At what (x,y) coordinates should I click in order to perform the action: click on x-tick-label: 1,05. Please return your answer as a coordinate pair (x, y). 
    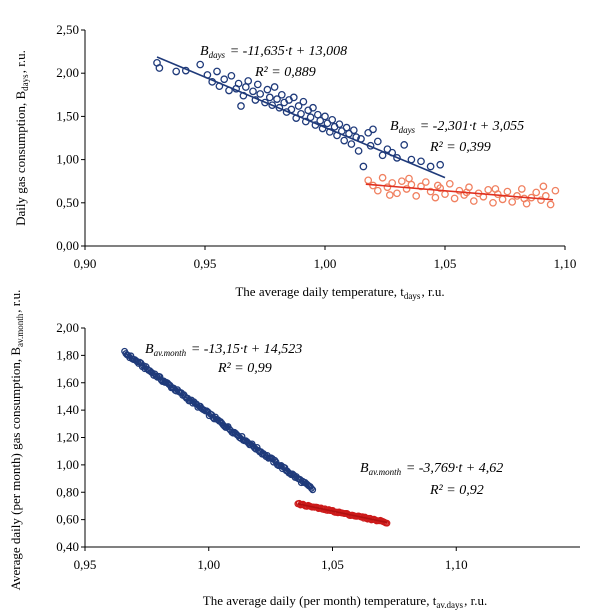
    Looking at the image, I should click on (332, 564).